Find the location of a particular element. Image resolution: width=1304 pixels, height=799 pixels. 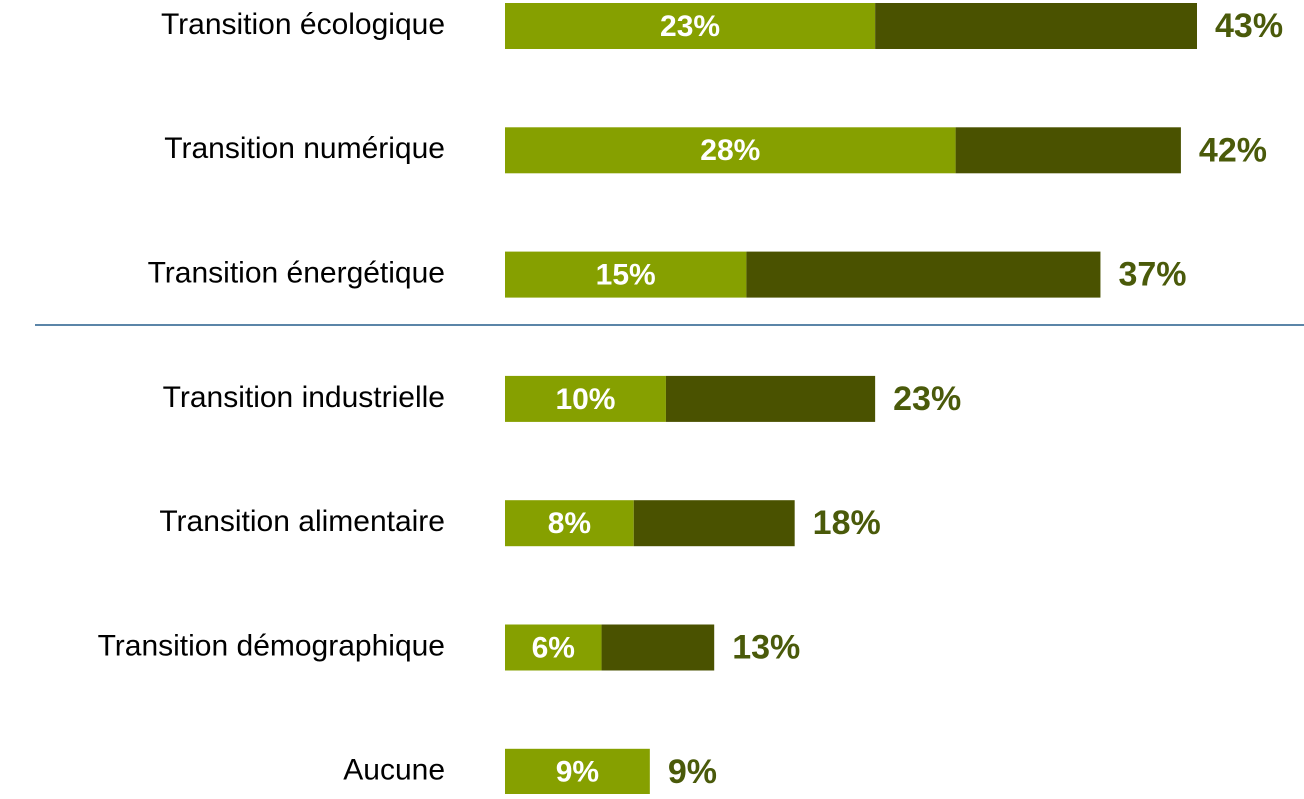

total-label: 9% is located at coordinates (692, 772).